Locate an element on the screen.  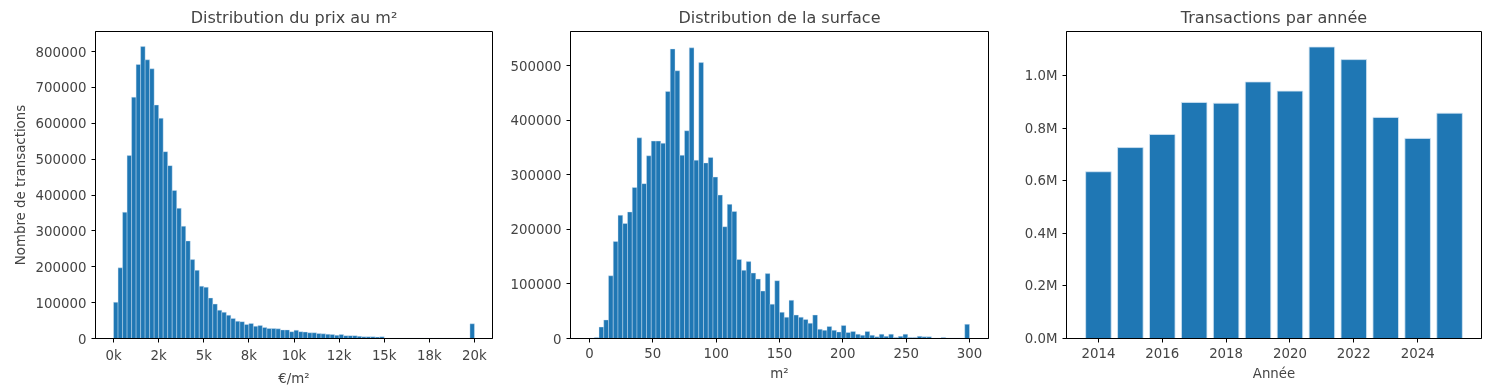
chart-title: Transactions par année is located at coordinates (1273, 17).